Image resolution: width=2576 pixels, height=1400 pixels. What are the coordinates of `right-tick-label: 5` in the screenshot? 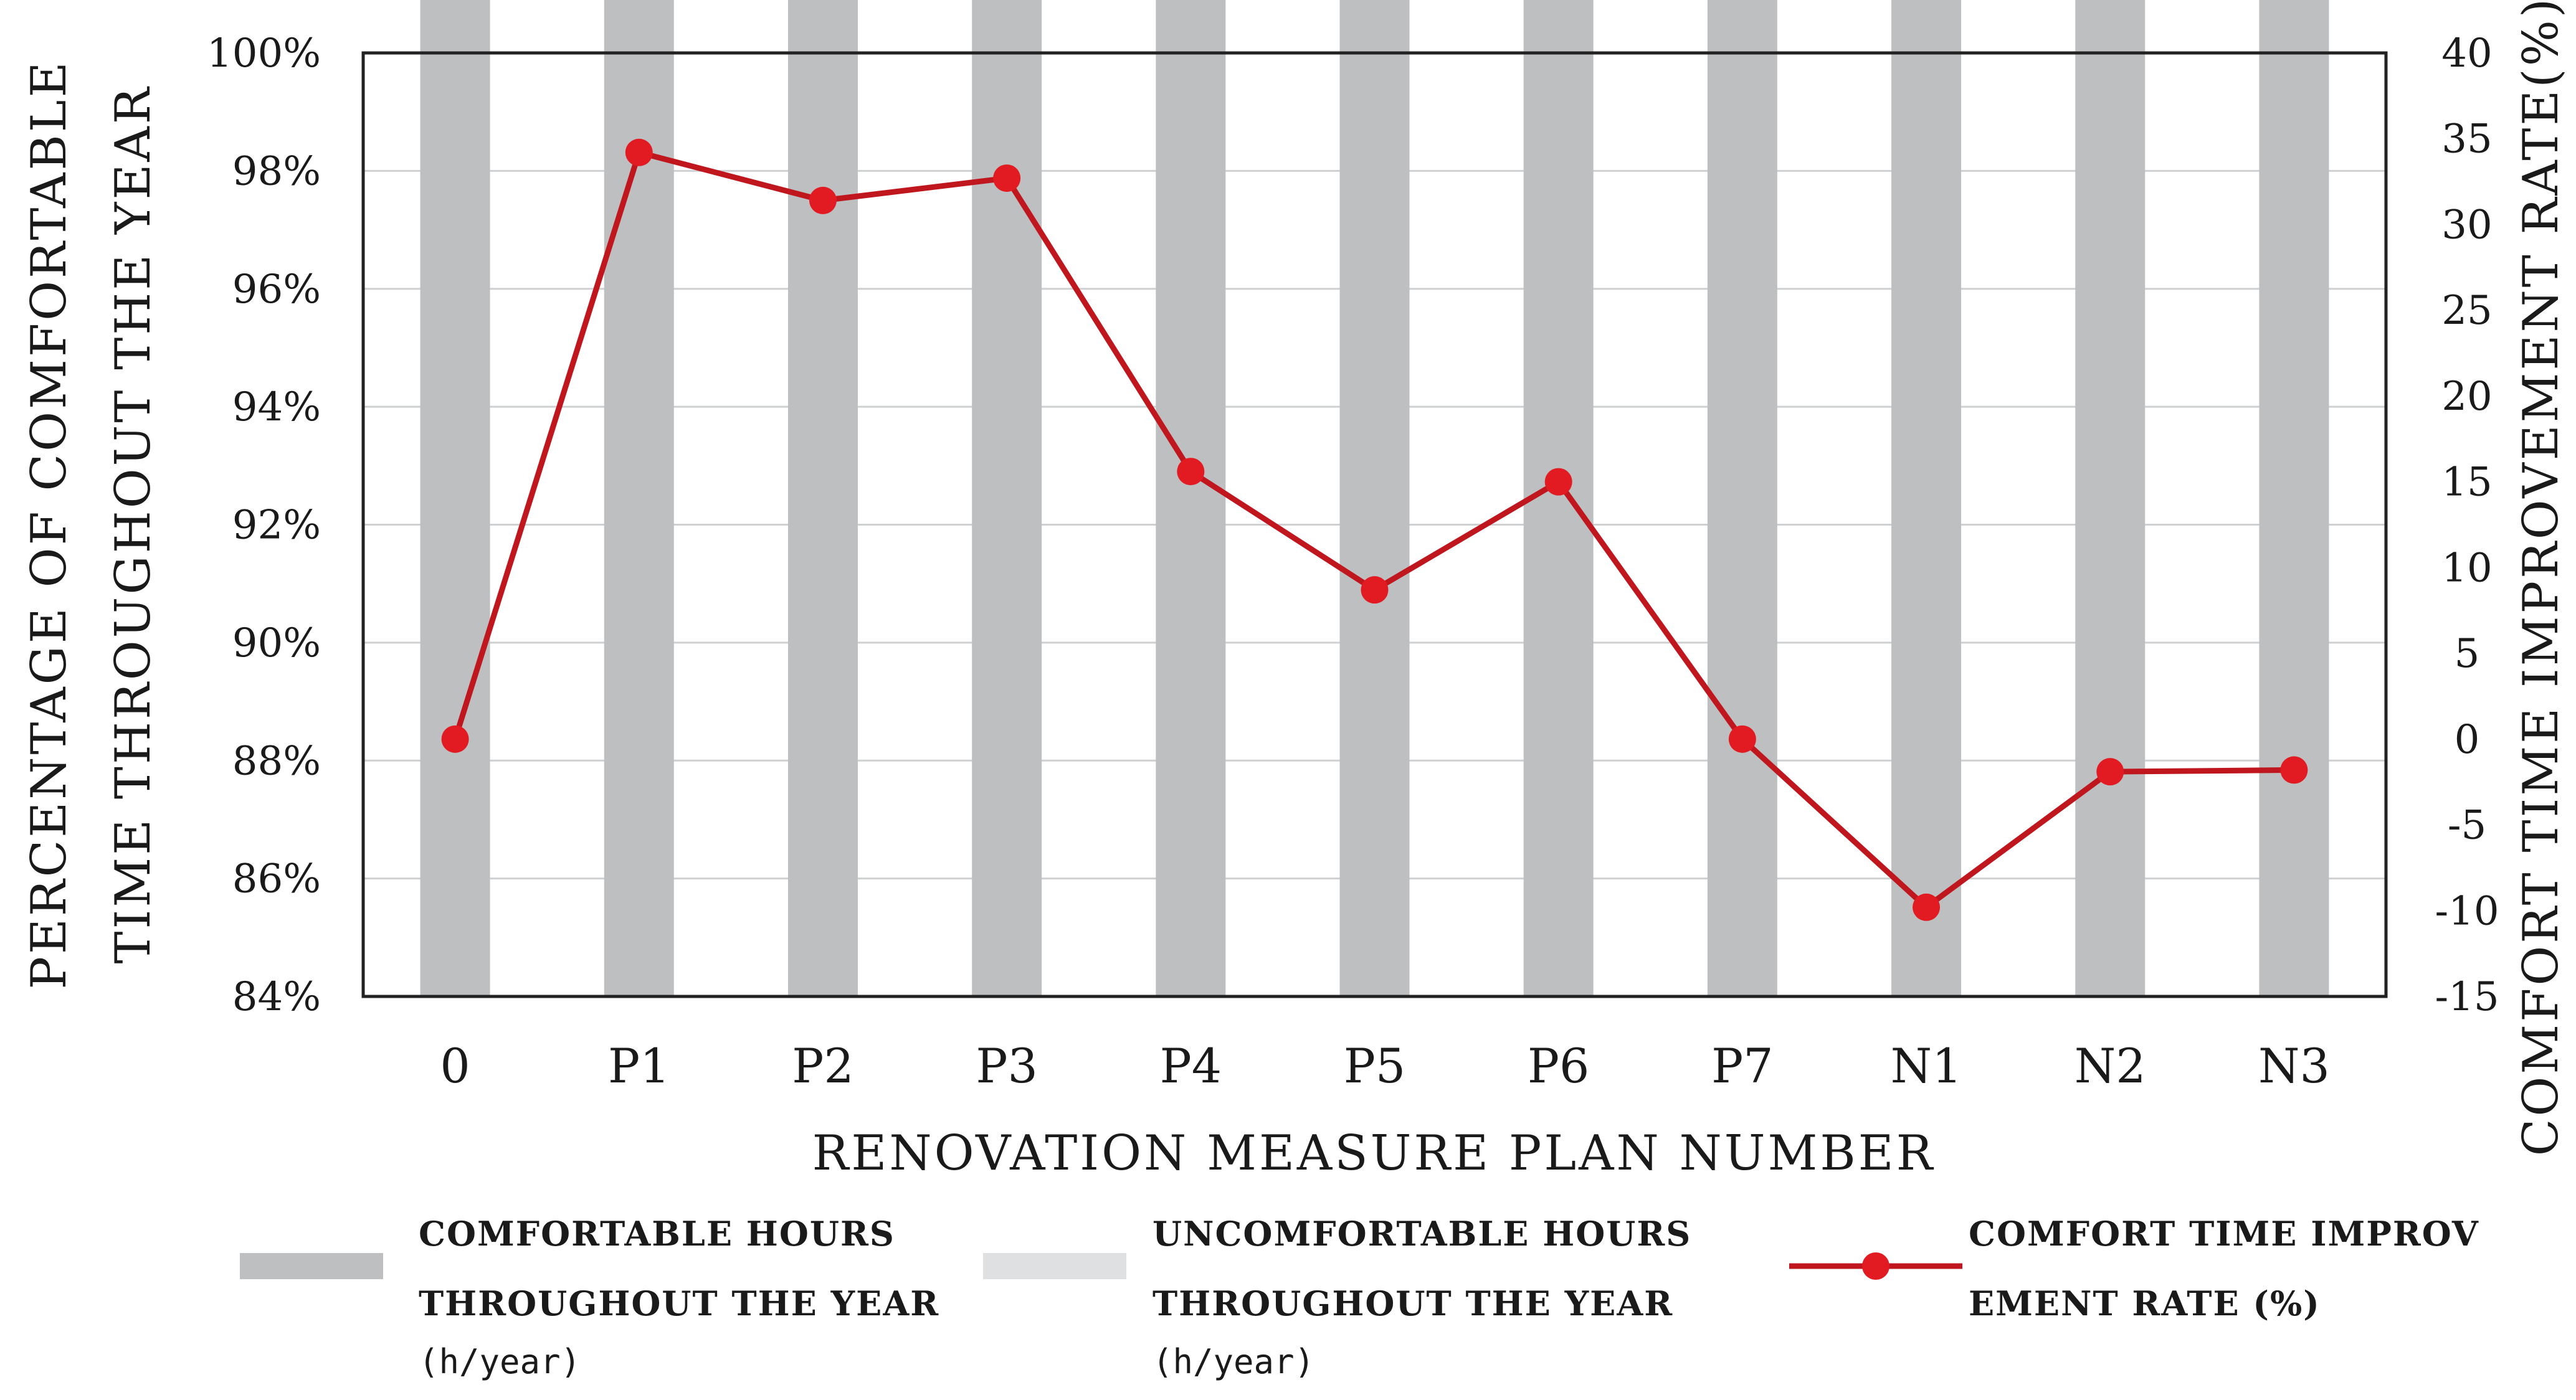 It's located at (2467, 654).